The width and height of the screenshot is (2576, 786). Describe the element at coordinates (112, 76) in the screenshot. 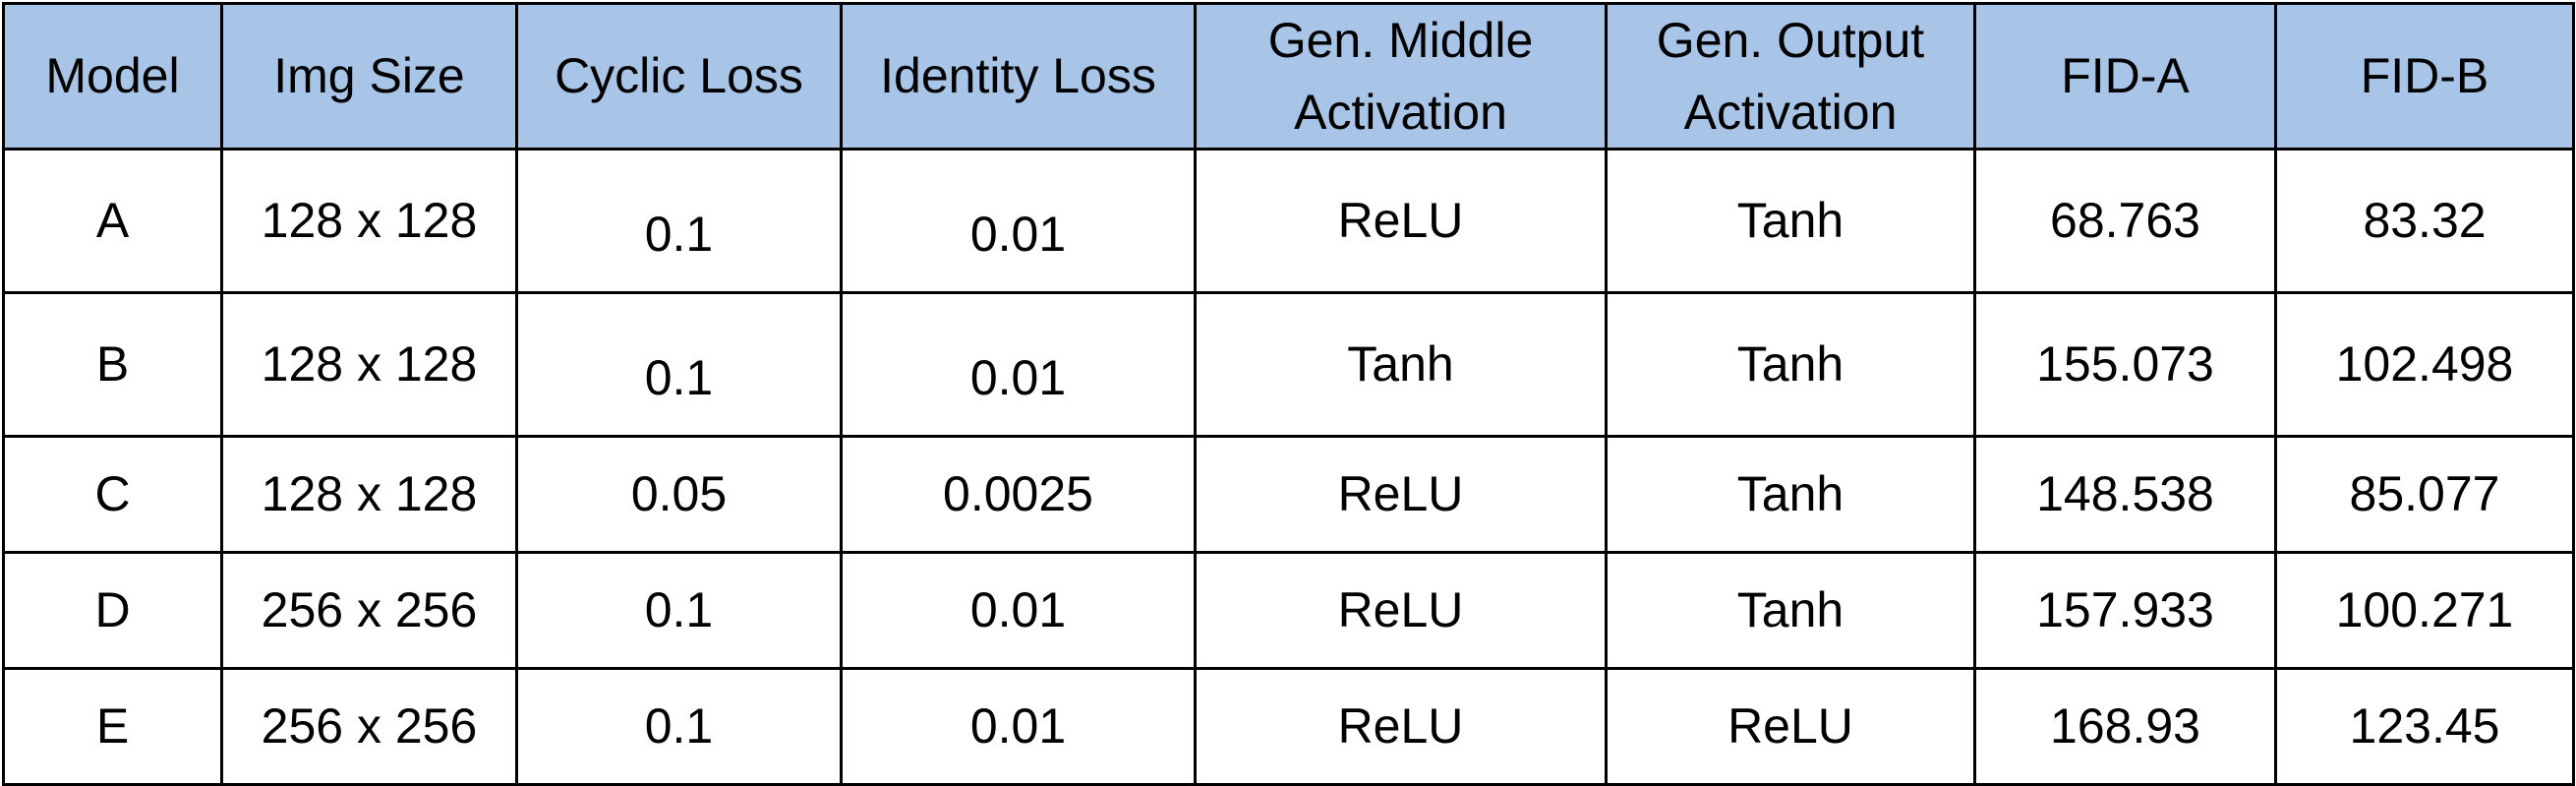

I see `header-cell-model: Model` at that location.